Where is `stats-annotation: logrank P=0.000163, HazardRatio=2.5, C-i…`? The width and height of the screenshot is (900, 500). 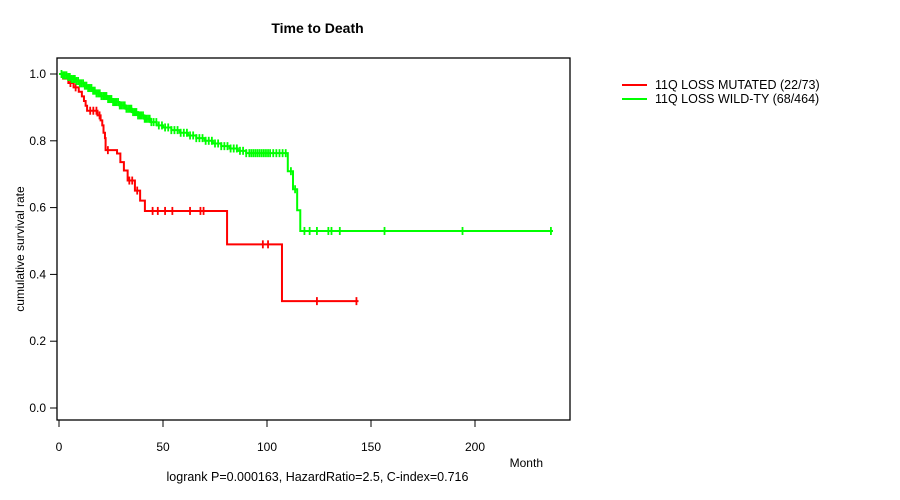
stats-annotation: logrank P=0.000163, HazardRatio=2.5, C-i… is located at coordinates (317, 477).